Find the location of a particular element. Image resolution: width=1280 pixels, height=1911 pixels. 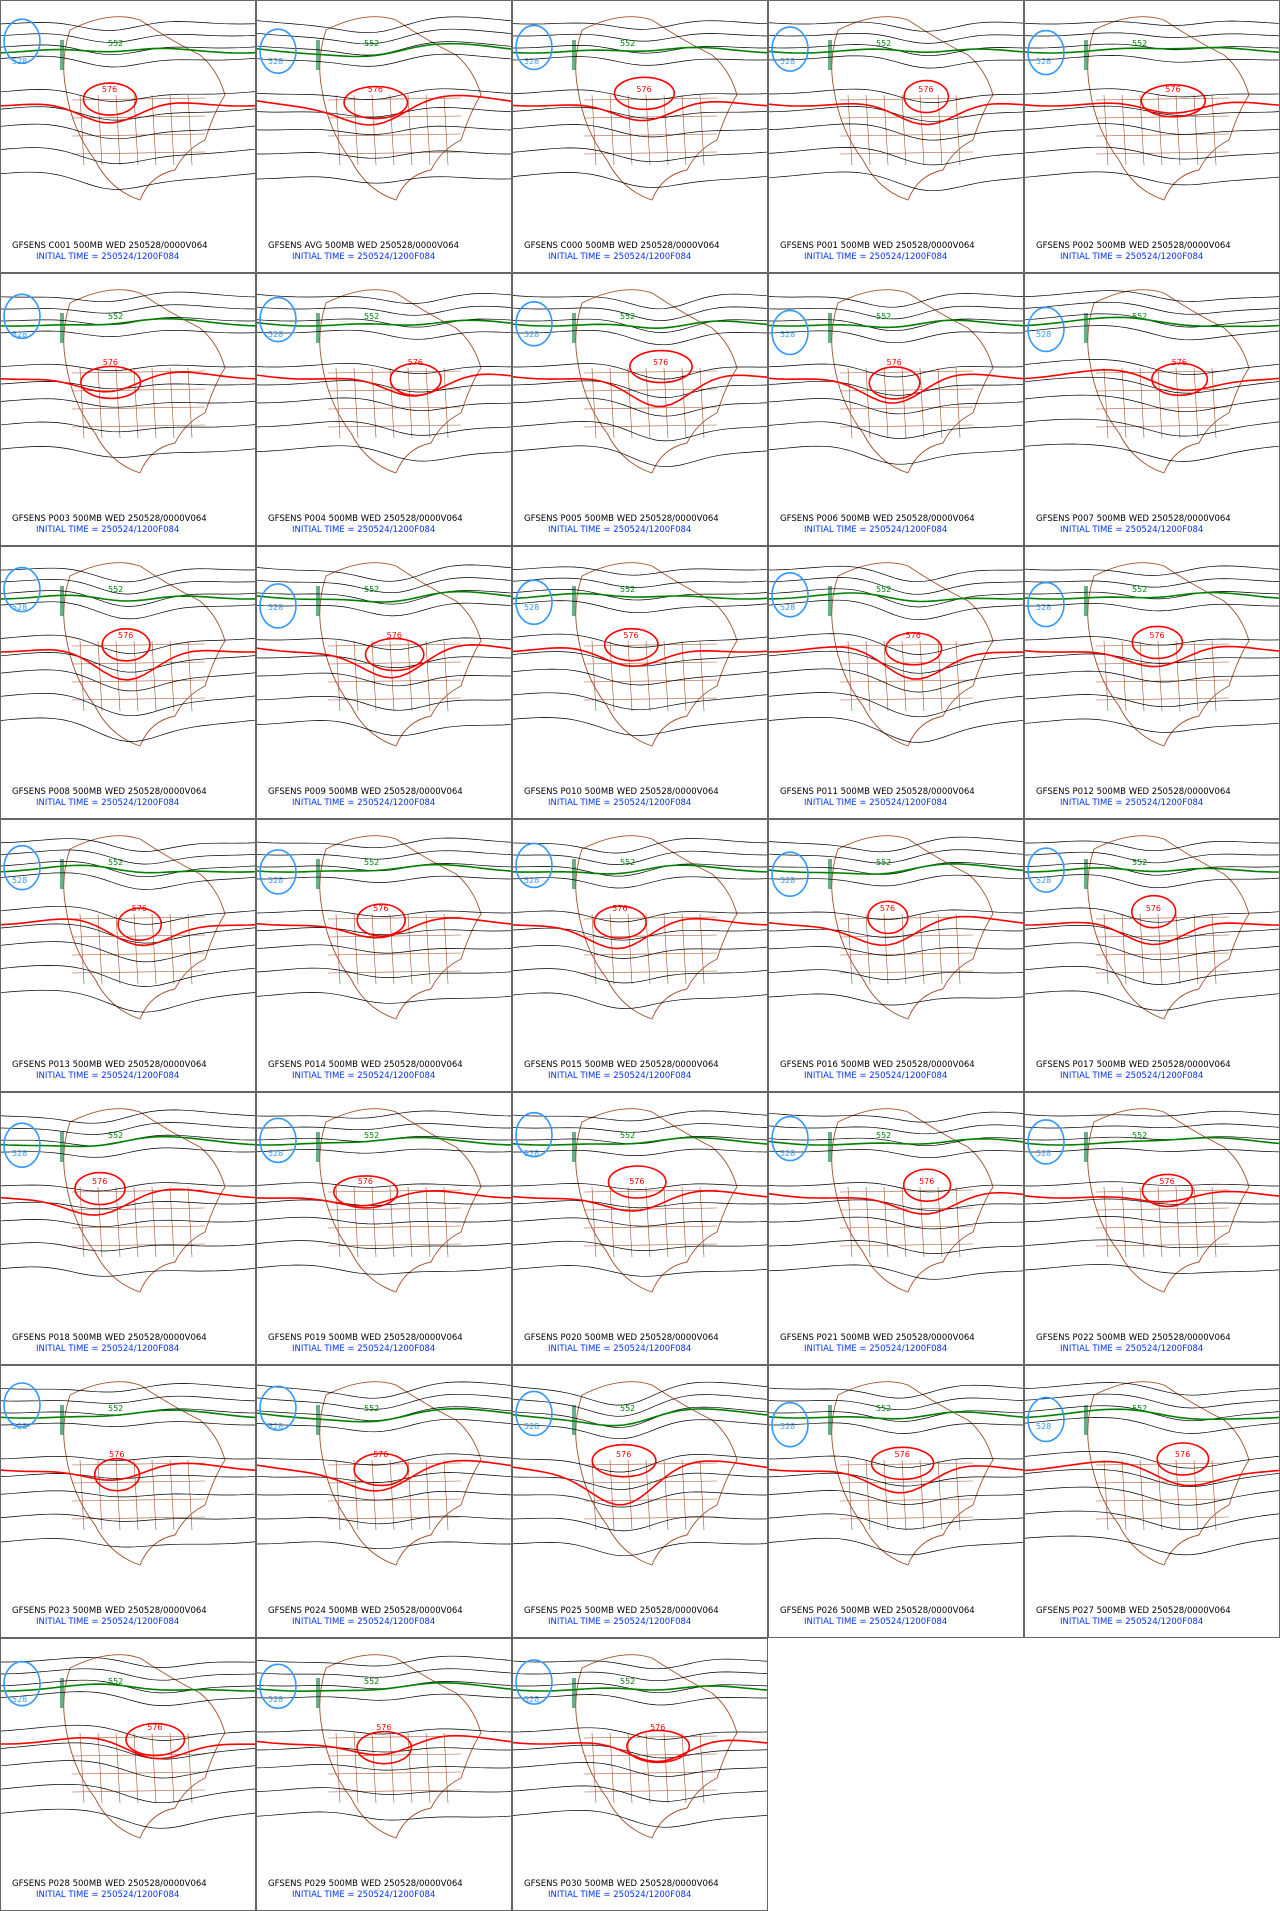

contour-label: 576 is located at coordinates (1182, 1454).